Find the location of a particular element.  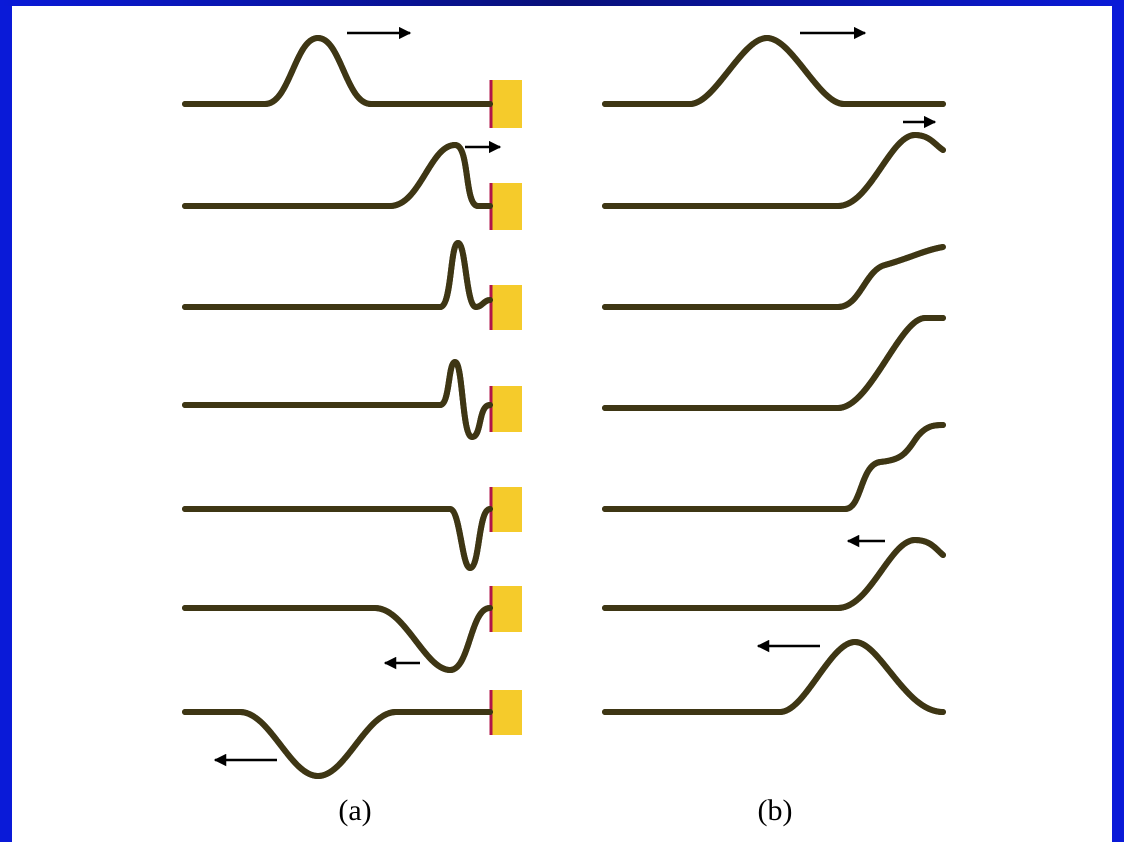

top-bar is located at coordinates (562, 3).